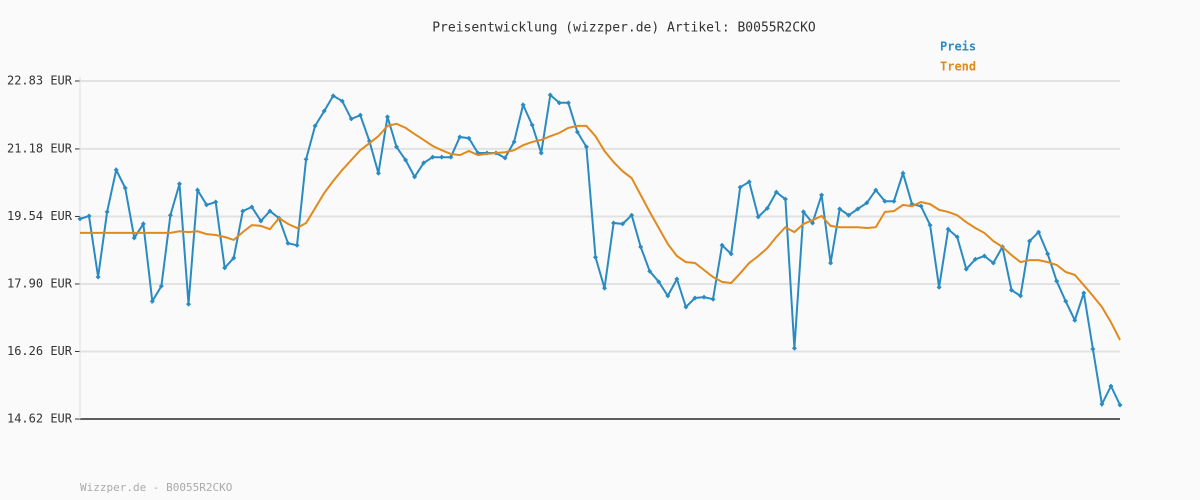  Describe the element at coordinates (958, 67) in the screenshot. I see `legend-entry: Trend` at that location.